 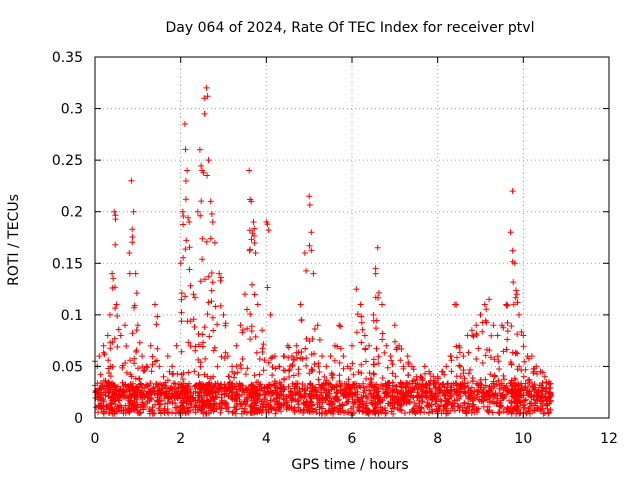 What do you see at coordinates (180, 439) in the screenshot?
I see `x-tick-label: 2` at bounding box center [180, 439].